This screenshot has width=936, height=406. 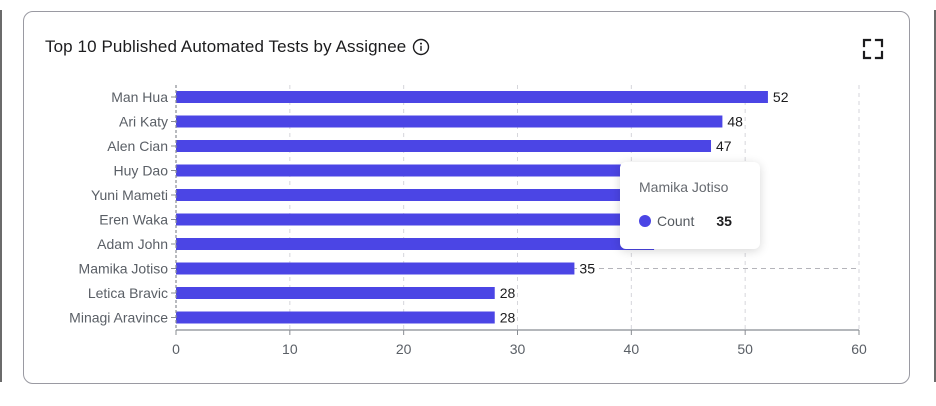 What do you see at coordinates (676, 221) in the screenshot?
I see `tooltip-series-label: Count` at bounding box center [676, 221].